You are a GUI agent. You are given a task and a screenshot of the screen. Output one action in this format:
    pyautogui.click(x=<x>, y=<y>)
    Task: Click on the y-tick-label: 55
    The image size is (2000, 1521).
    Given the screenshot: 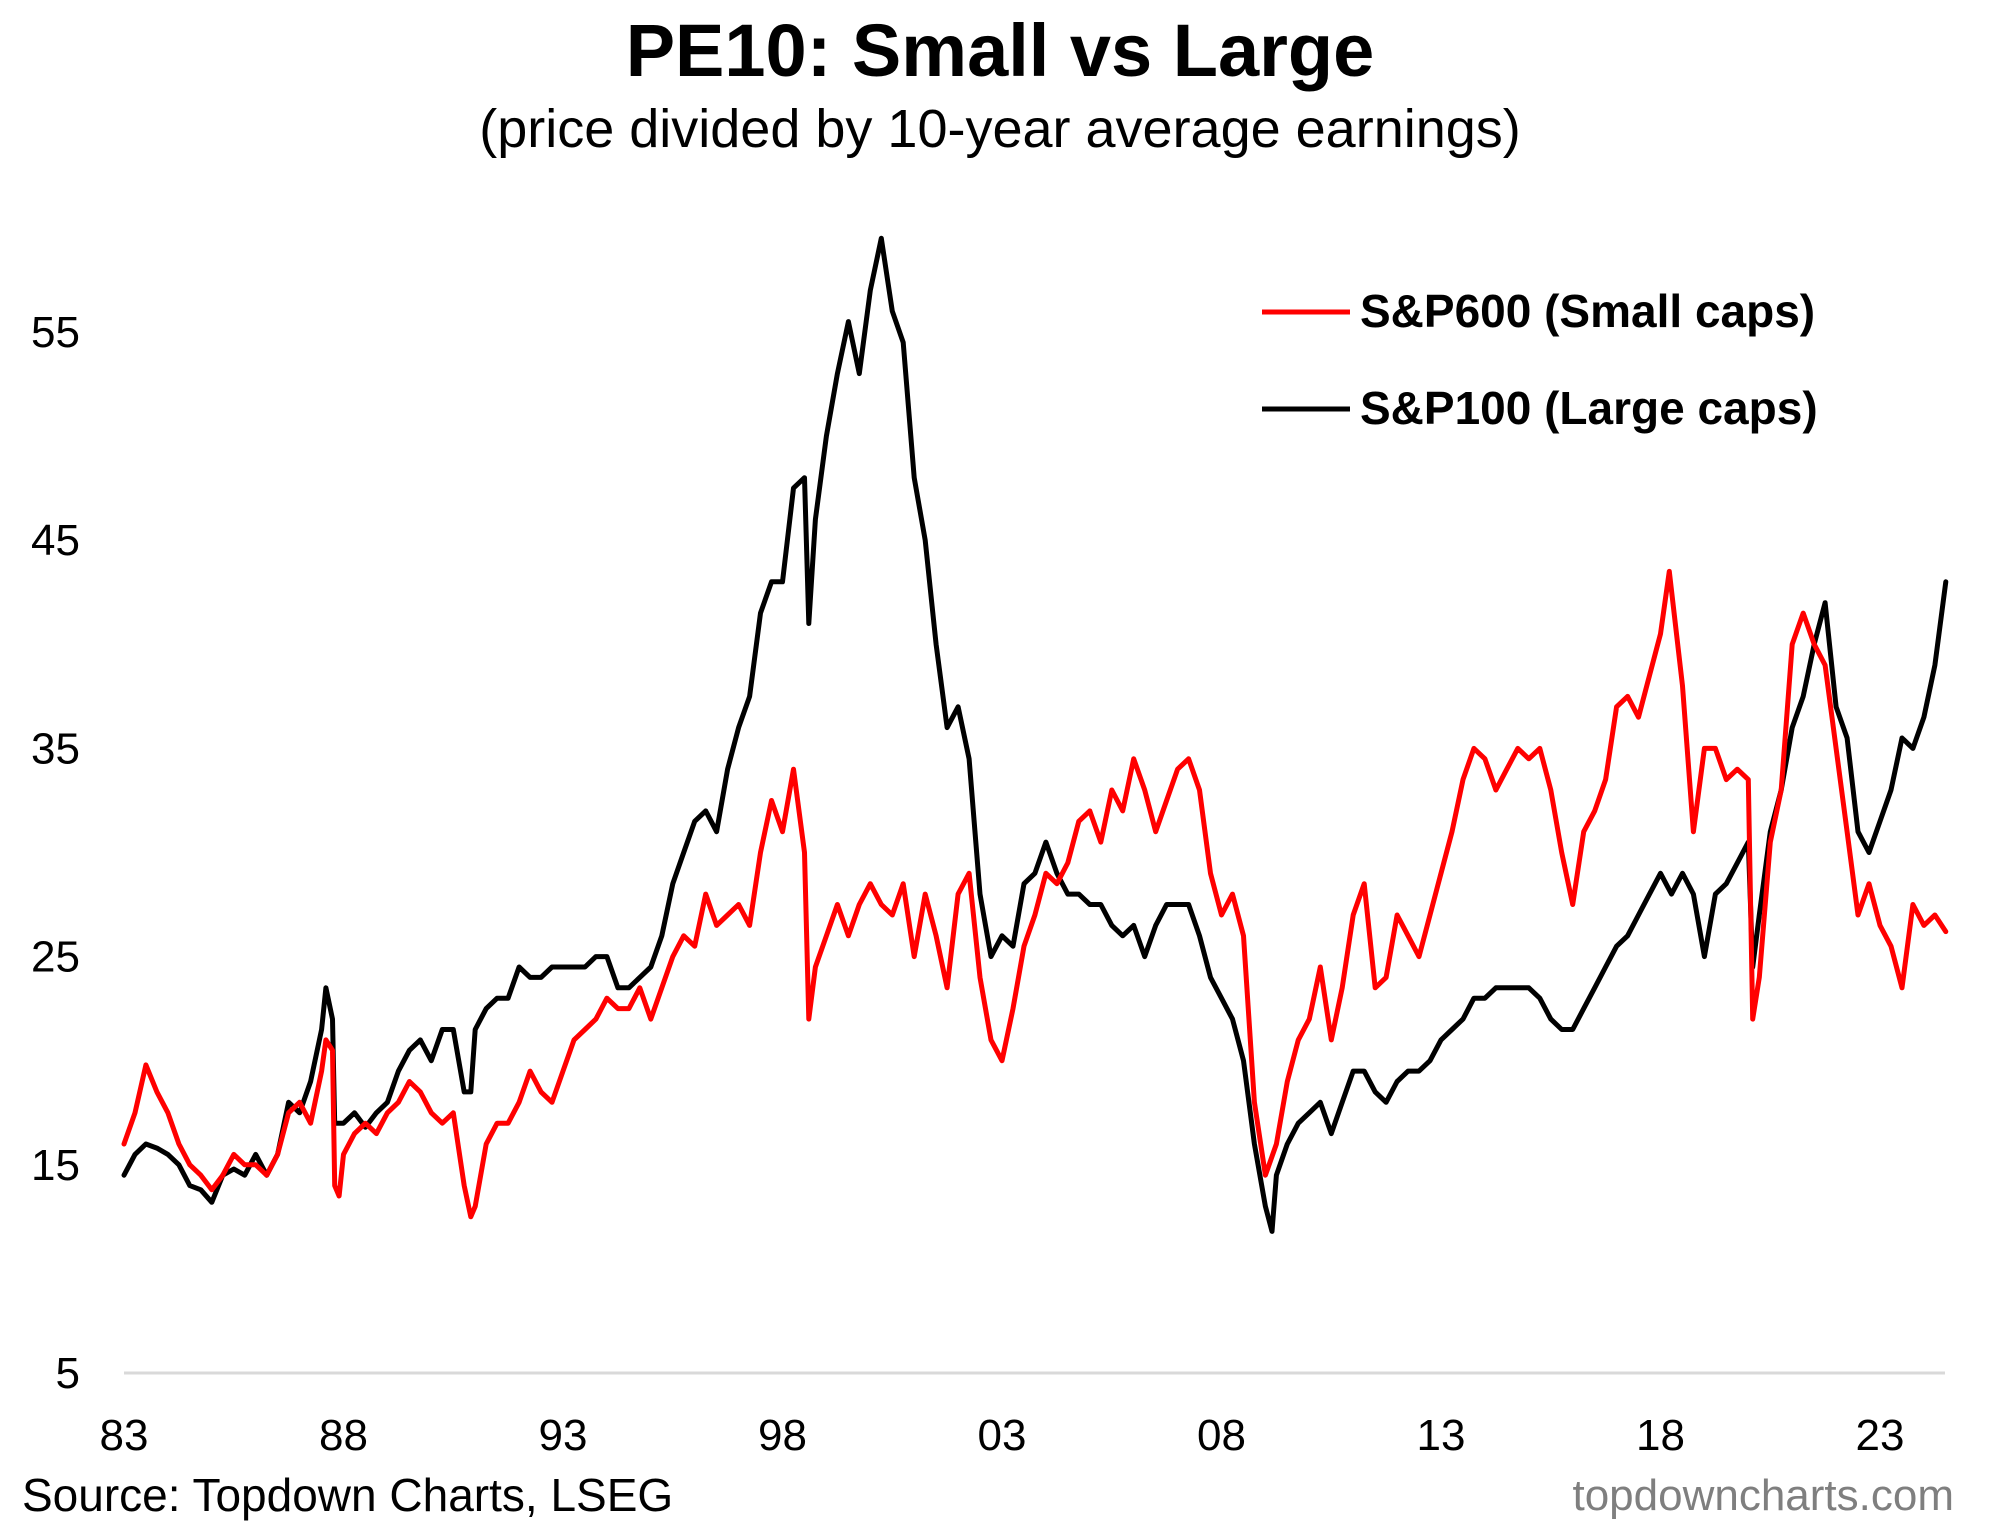 What is the action you would take?
    pyautogui.click(x=55, y=332)
    